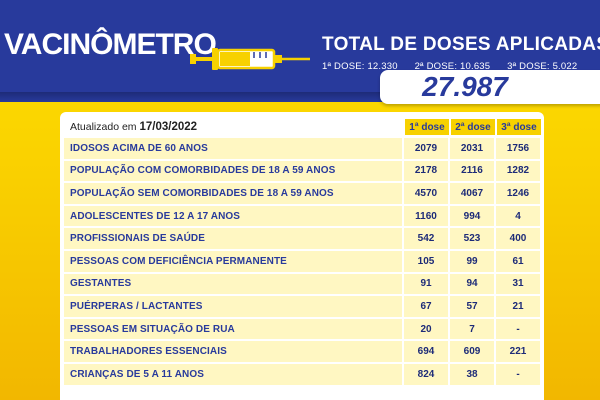 The width and height of the screenshot is (600, 400). What do you see at coordinates (234, 284) in the screenshot?
I see `row-label: GESTANTES` at bounding box center [234, 284].